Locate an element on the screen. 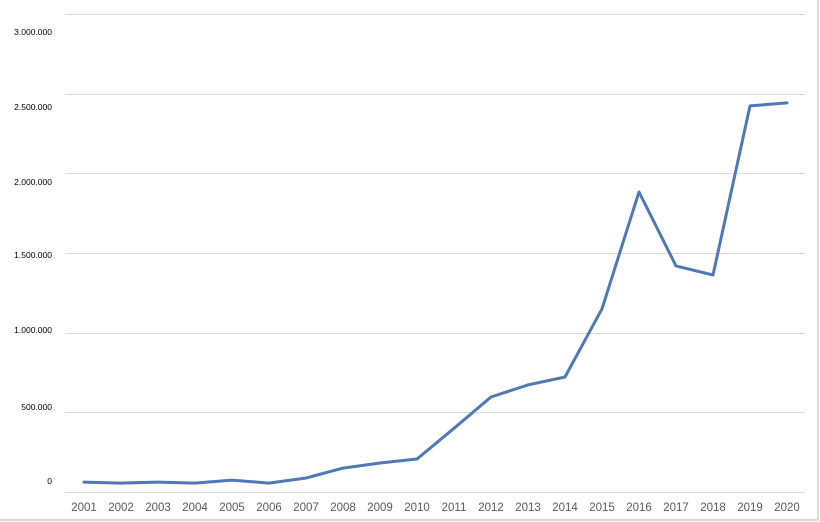 The width and height of the screenshot is (820, 522). x-tick-label: 2010 is located at coordinates (417, 508).